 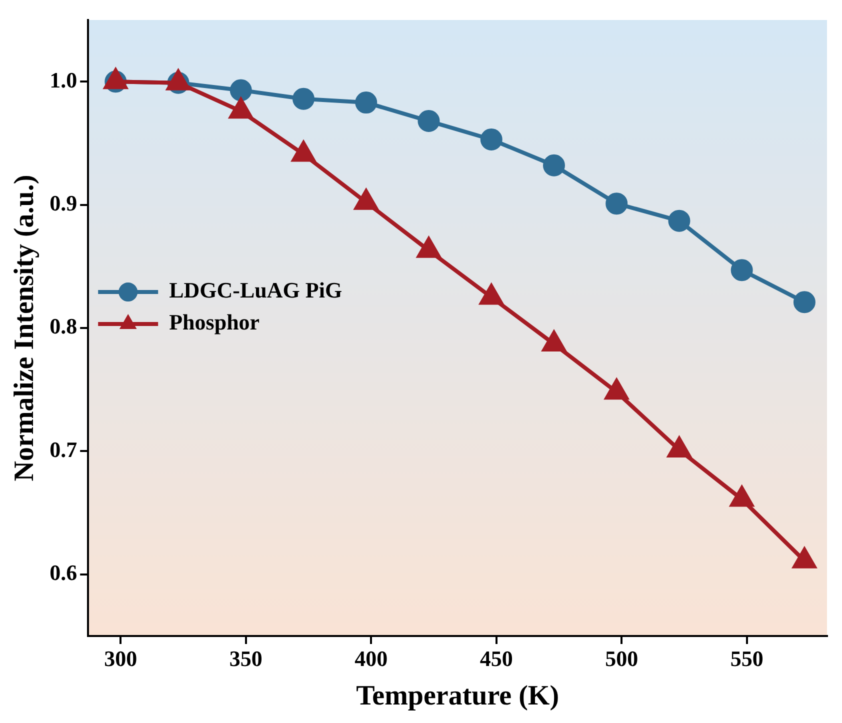 What do you see at coordinates (64, 203) in the screenshot?
I see `y-tick-label: 0.9` at bounding box center [64, 203].